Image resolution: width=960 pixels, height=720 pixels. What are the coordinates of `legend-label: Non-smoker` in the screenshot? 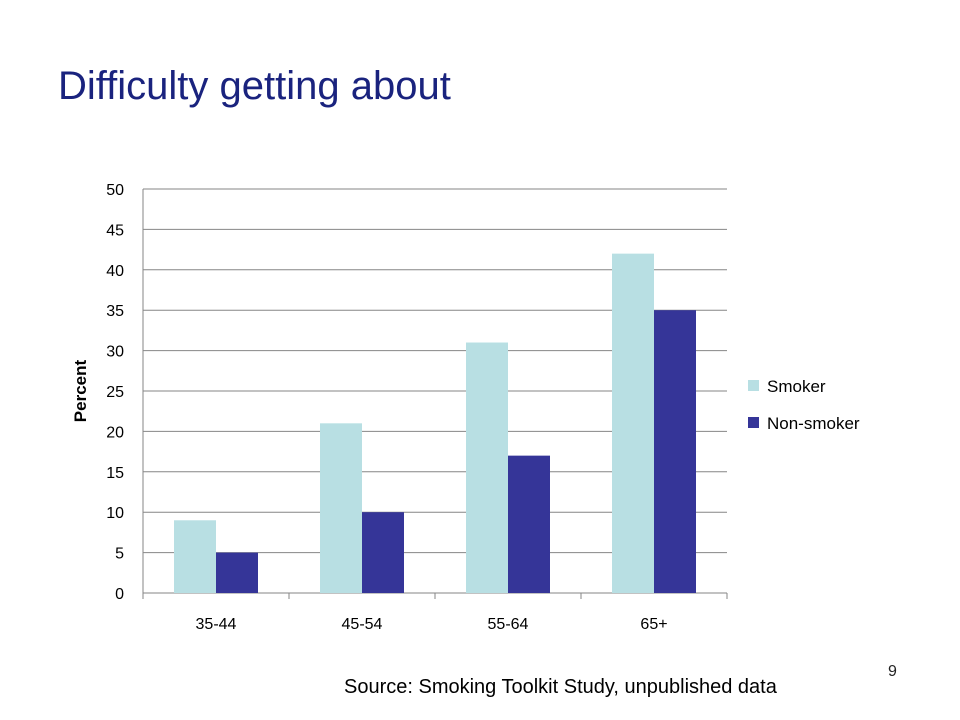 It's located at (813, 423).